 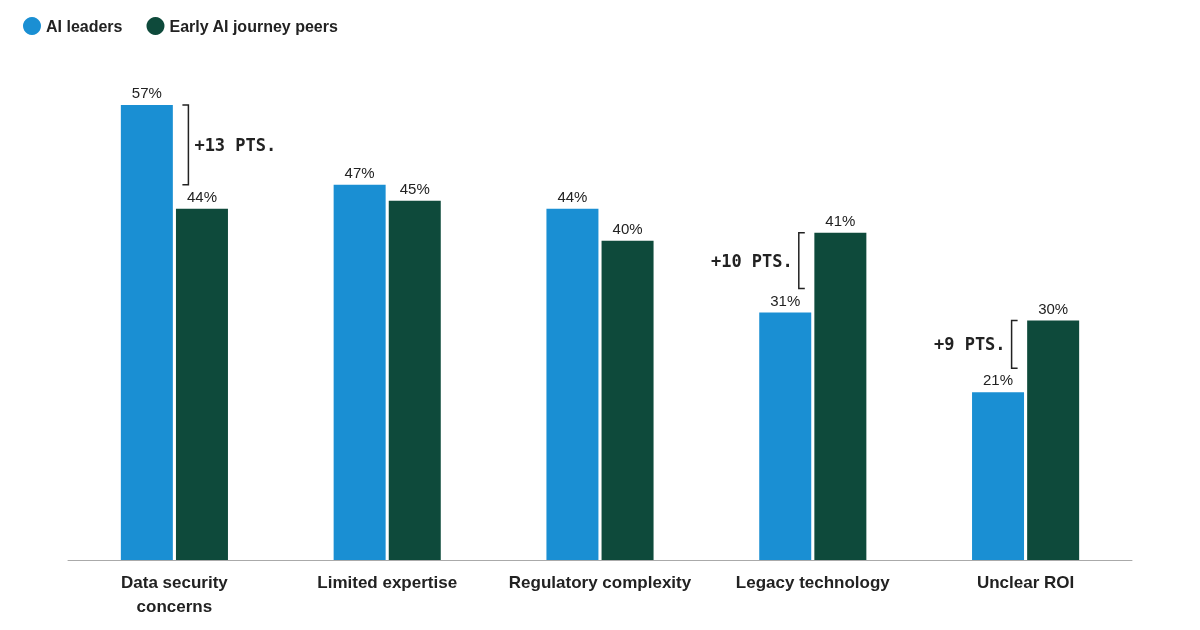 I want to click on data-label: 30%, so click(x=1053, y=308).